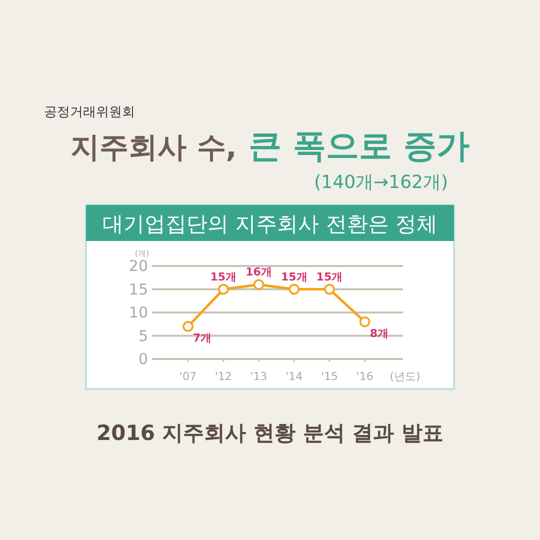 The image size is (540, 540). Describe the element at coordinates (142, 253) in the screenshot. I see `ylabel: (개)` at that location.